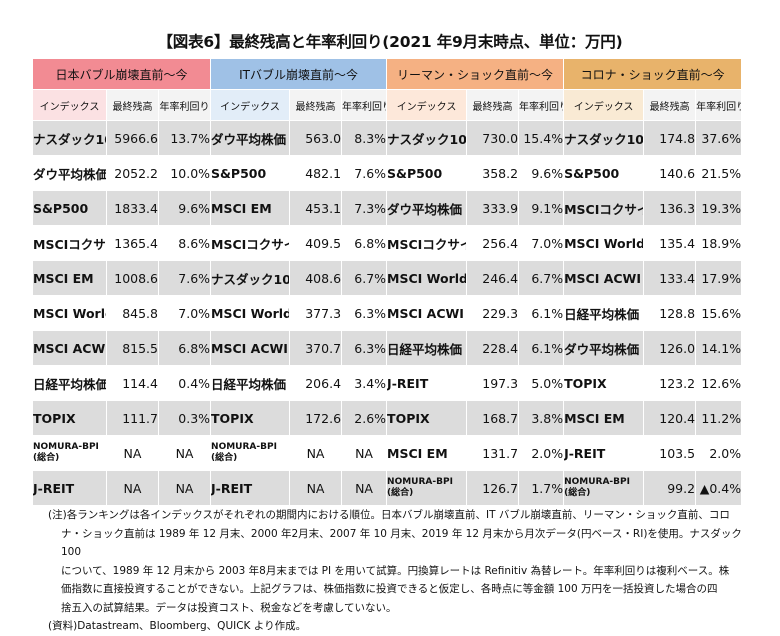 The width and height of the screenshot is (780, 636). Describe the element at coordinates (316, 348) in the screenshot. I see `final-balance-cell: 370.7` at that location.